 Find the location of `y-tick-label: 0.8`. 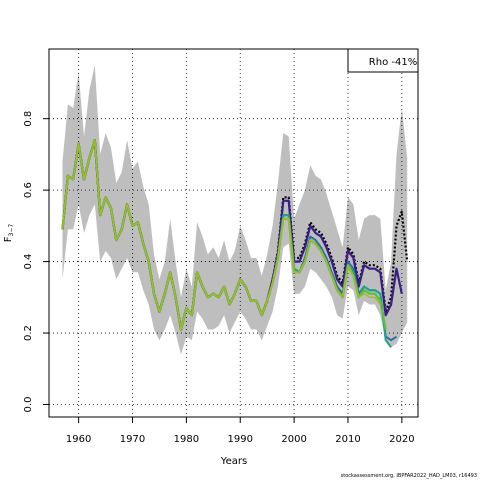

y-tick-label: 0.8 is located at coordinates (28, 119).